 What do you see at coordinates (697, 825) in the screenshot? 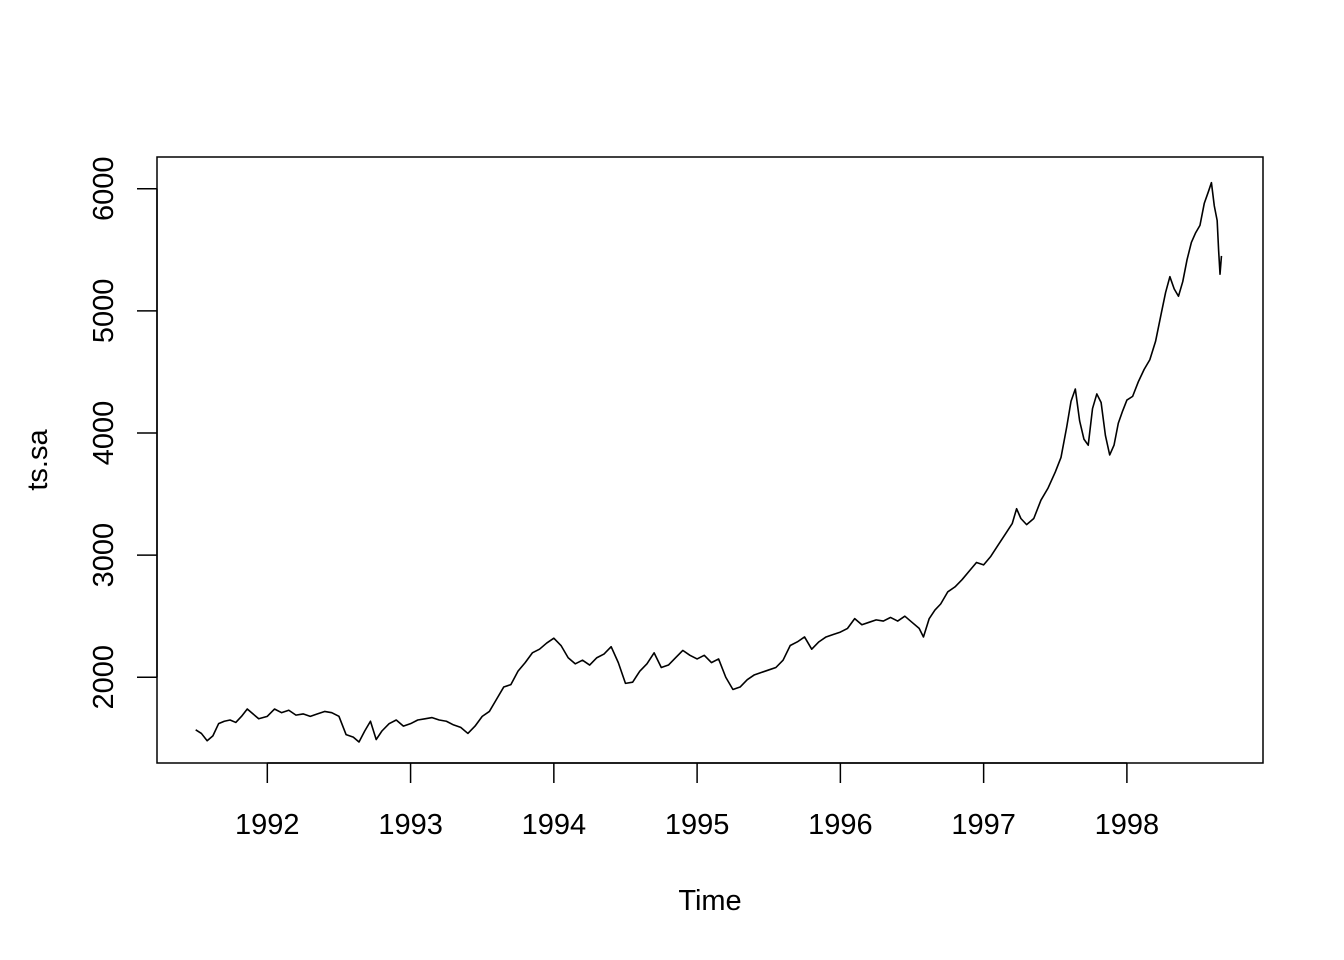
I see `x-tick-label: 1995` at bounding box center [697, 825].